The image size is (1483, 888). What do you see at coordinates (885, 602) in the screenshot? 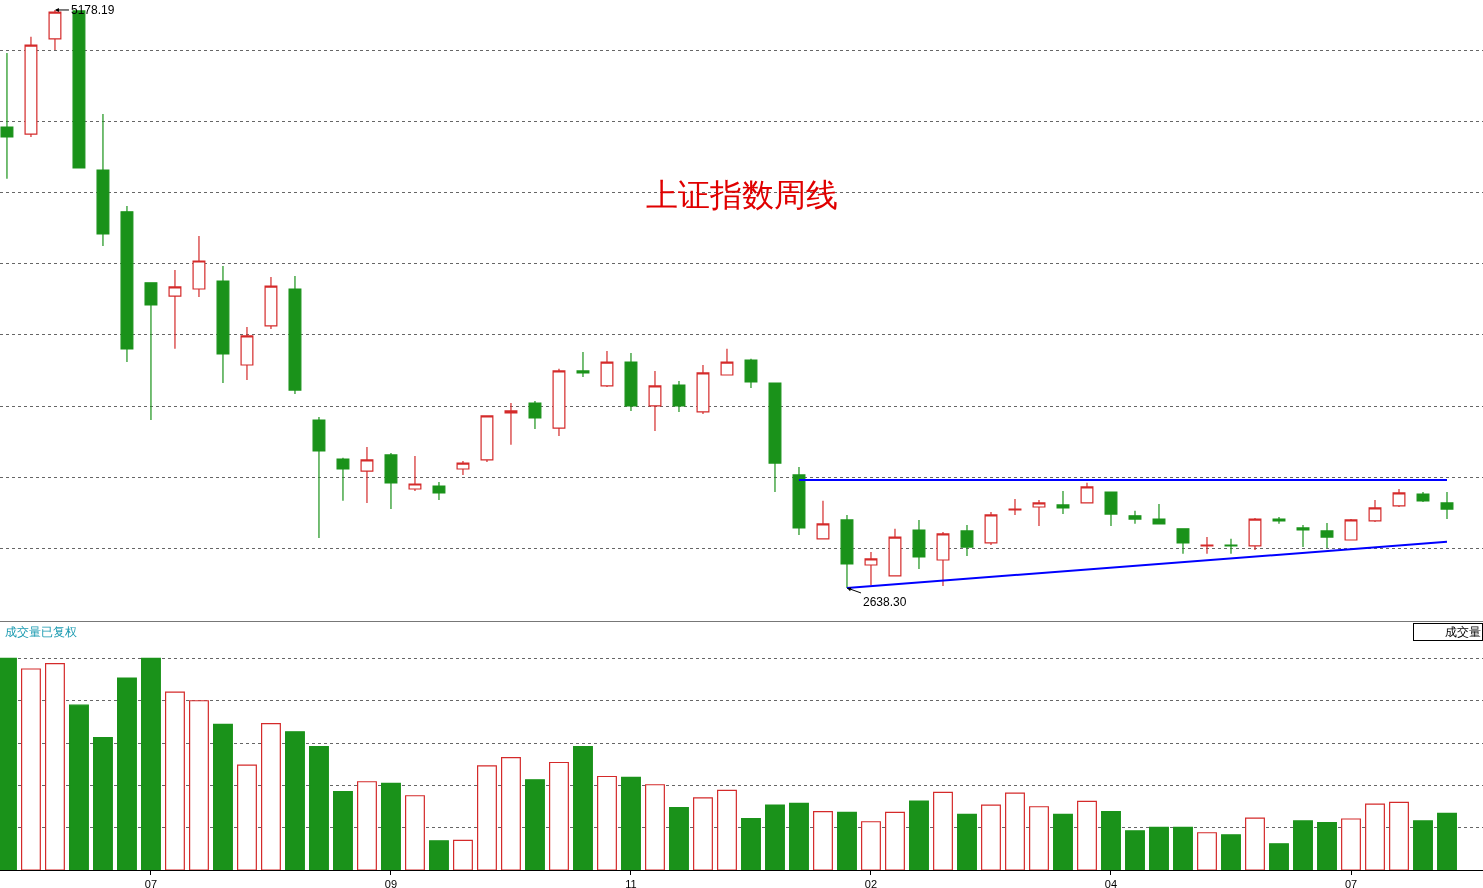
I see `annotation: 2638.30` at bounding box center [885, 602].